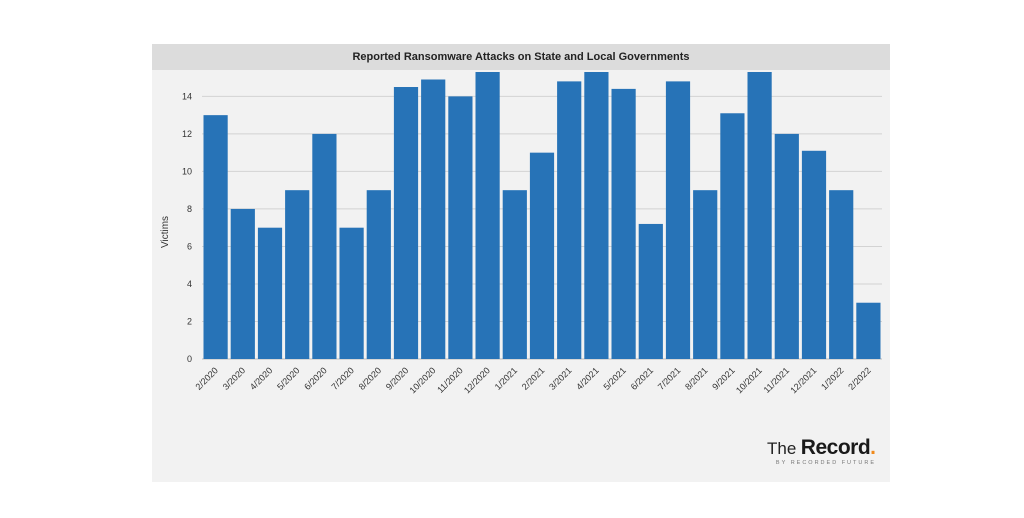 This screenshot has width=1024, height=518. Describe the element at coordinates (288, 378) in the screenshot. I see `x-tick-label: 5/2020` at that location.